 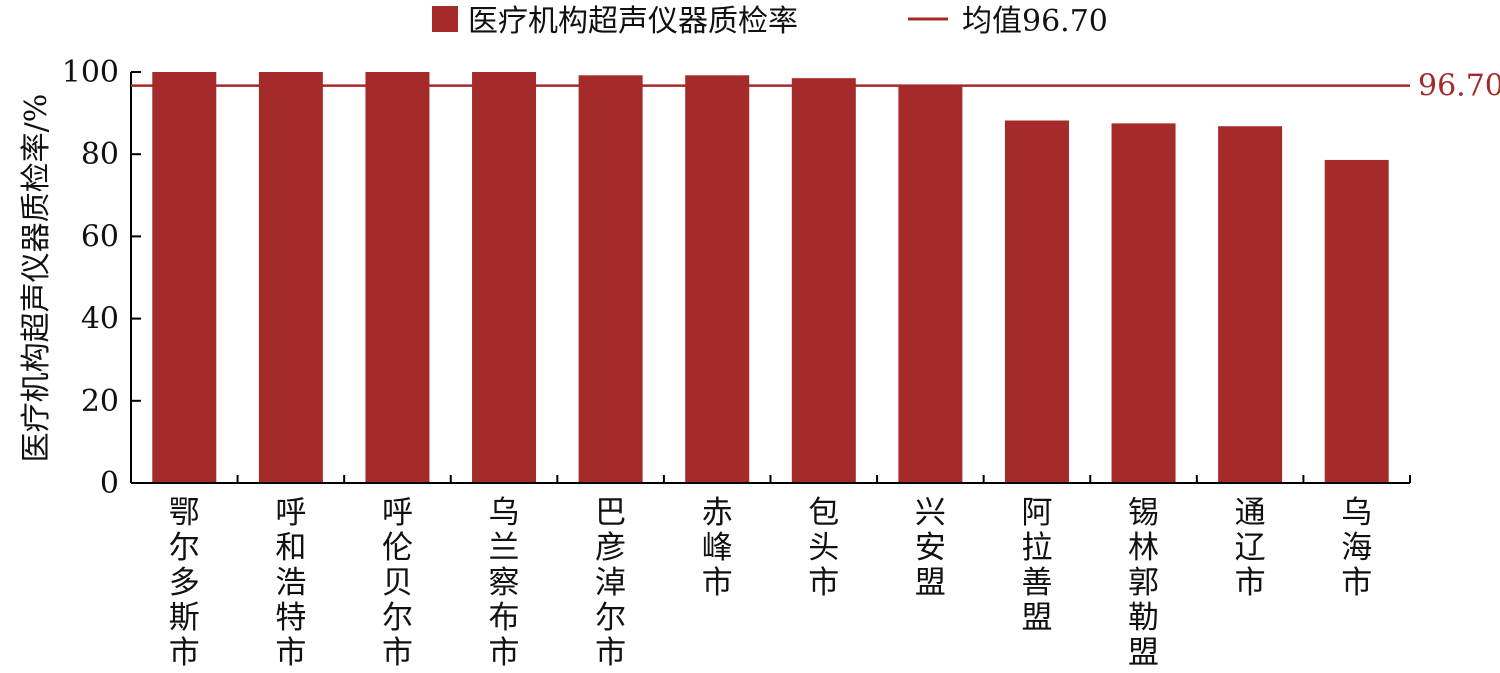 I want to click on x-tick-label: 呼和浩特市, so click(x=290, y=583).